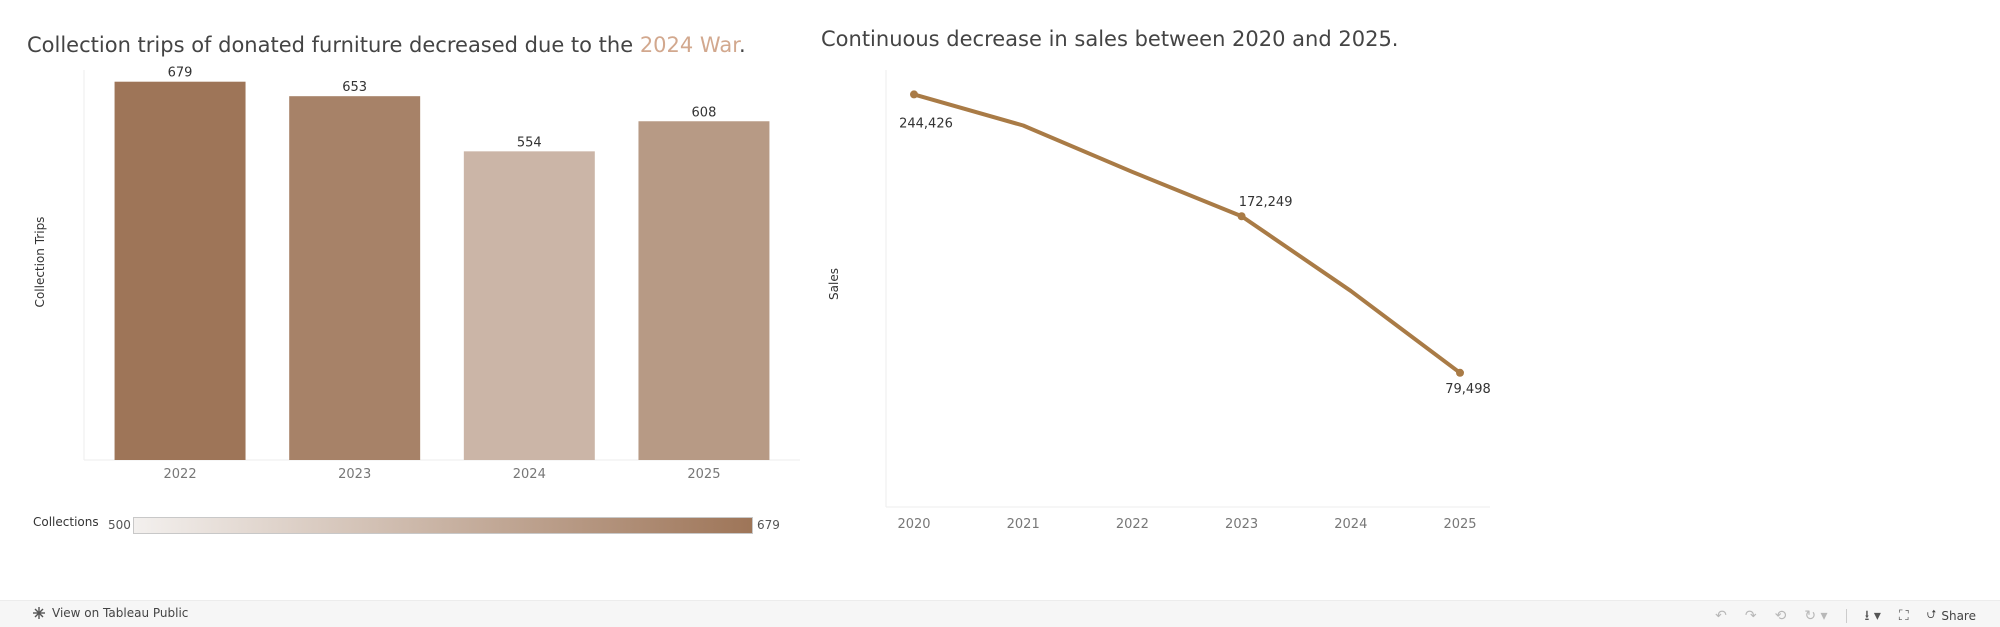 The image size is (2000, 627). What do you see at coordinates (66, 522) in the screenshot?
I see `collections-legend-title: Collections` at bounding box center [66, 522].